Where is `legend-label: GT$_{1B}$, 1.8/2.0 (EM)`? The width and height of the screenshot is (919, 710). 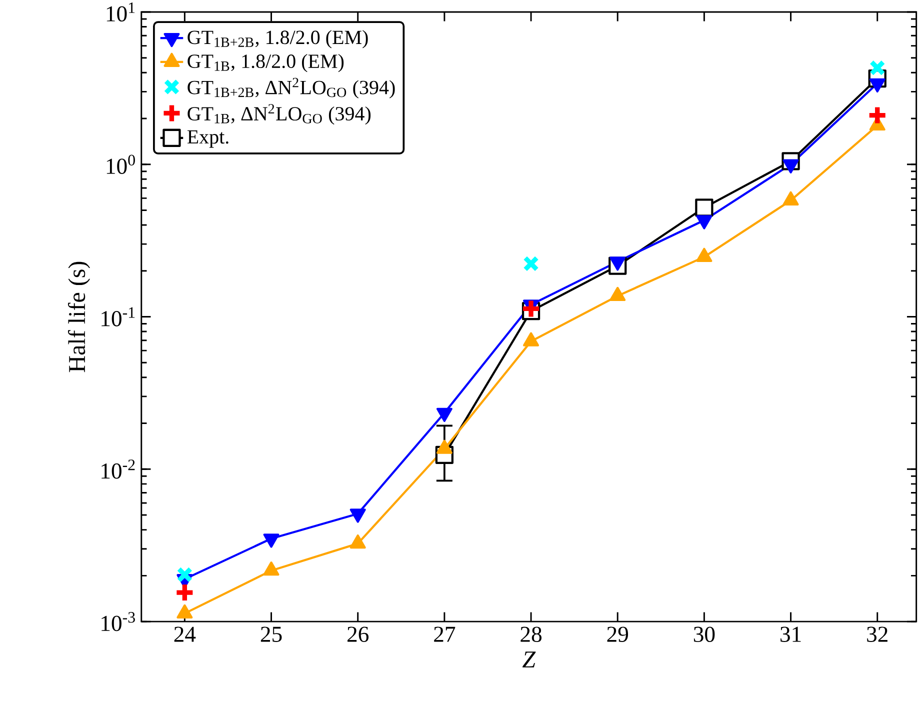 legend-label: GT$_{1B}$, 1.8/2.0 (EM) is located at coordinates (266, 63).